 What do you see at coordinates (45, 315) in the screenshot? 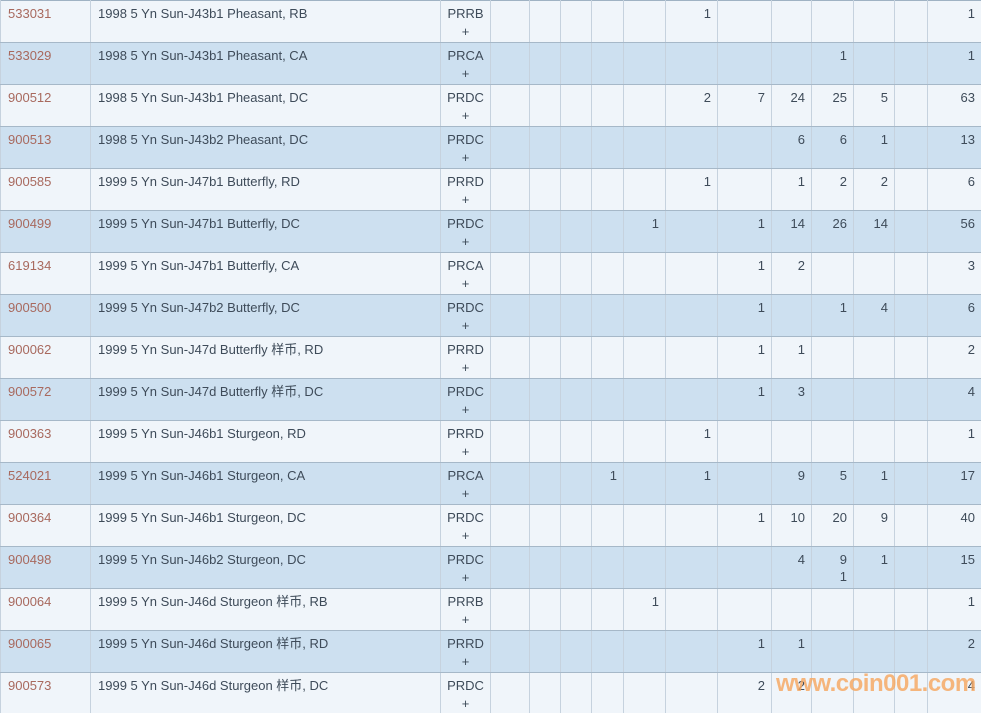
I see `coin-id-link: 900500` at bounding box center [45, 315].